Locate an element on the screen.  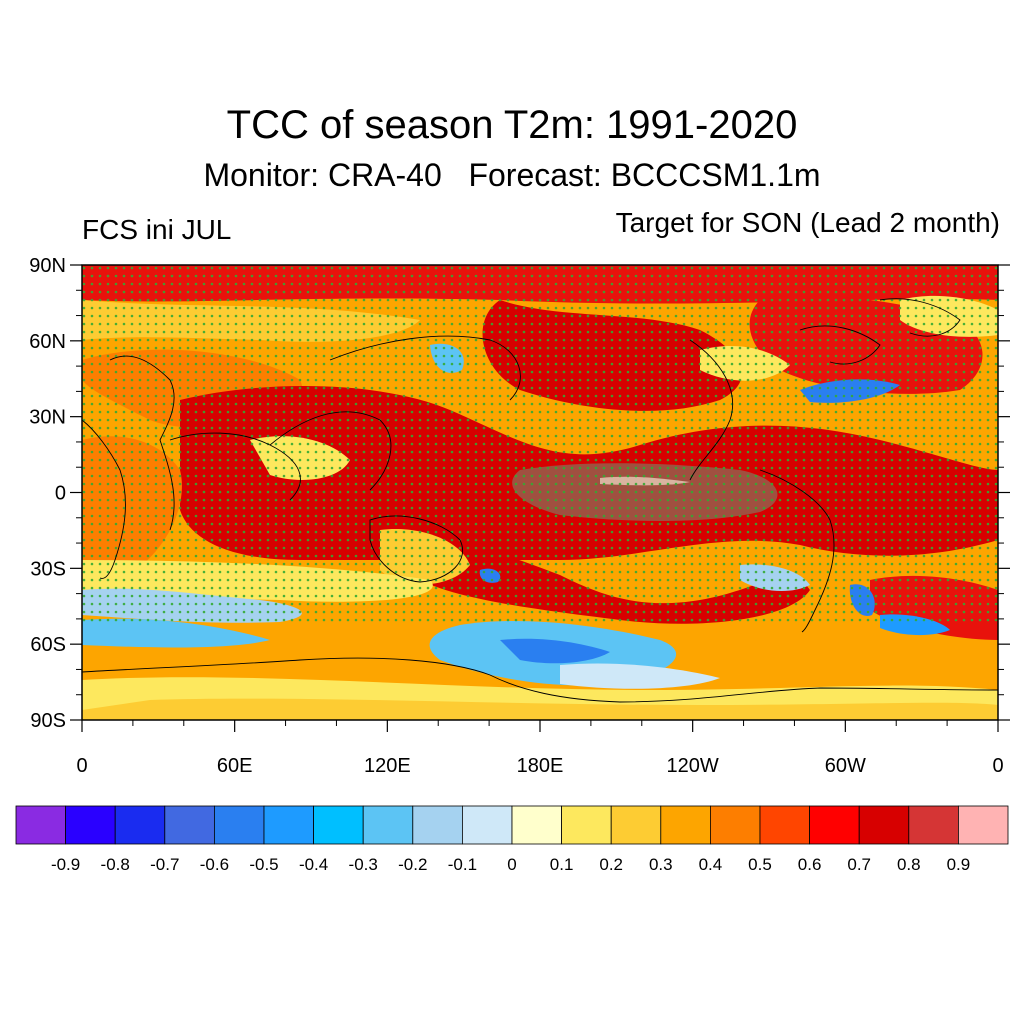
colorbar-label: 0.7 is located at coordinates (859, 864).